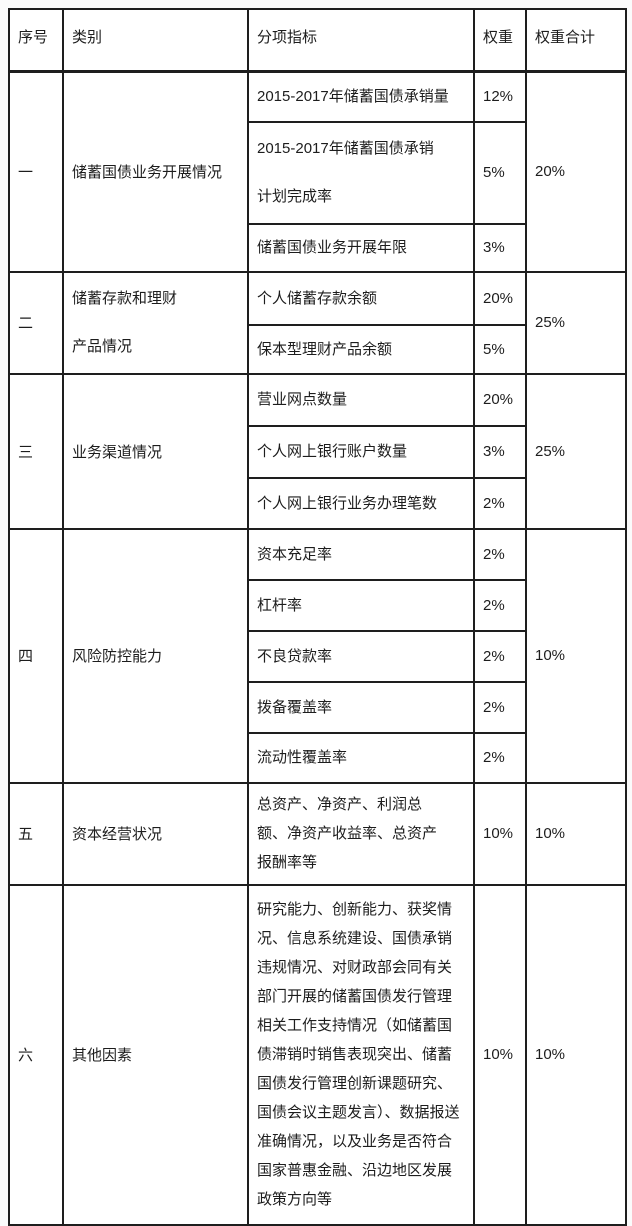 The image size is (632, 1226). What do you see at coordinates (155, 833) in the screenshot?
I see `section-category: 资本经营状况` at bounding box center [155, 833].